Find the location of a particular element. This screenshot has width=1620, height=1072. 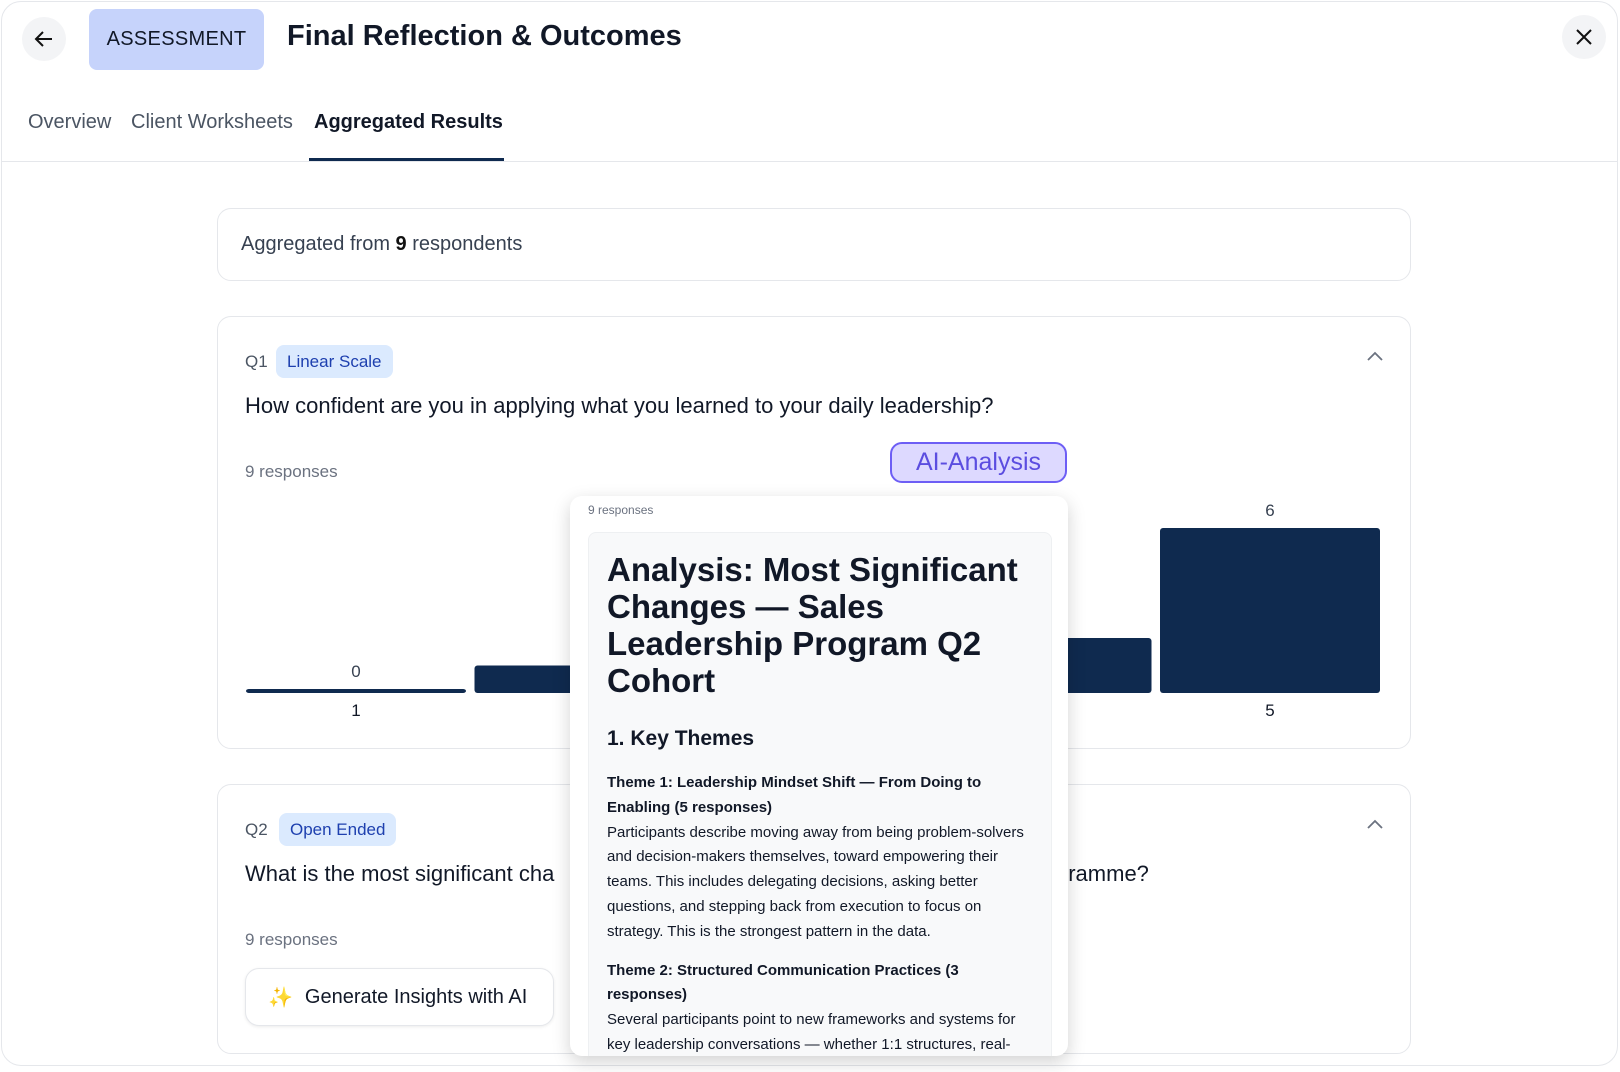

back-icon is located at coordinates (43, 39).